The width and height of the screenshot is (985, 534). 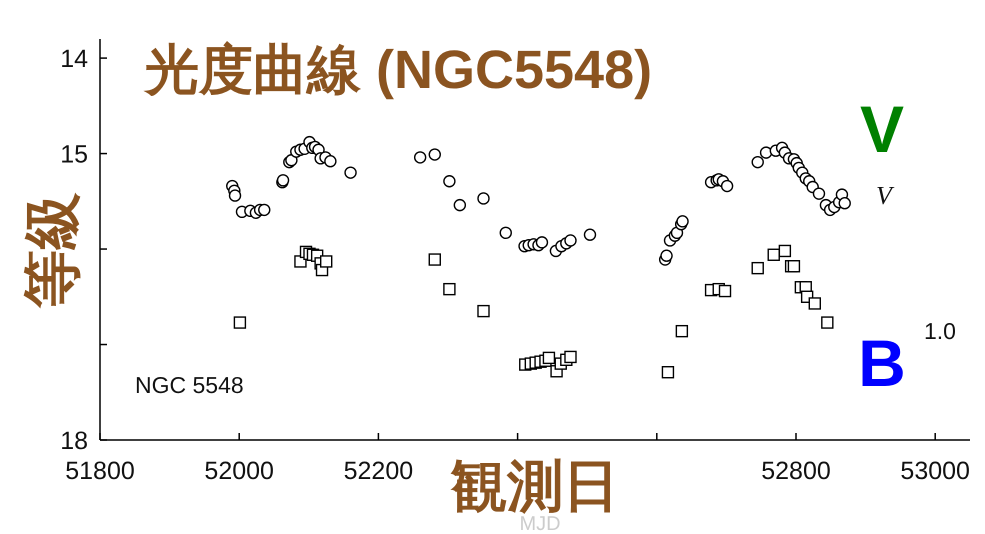 I want to click on x-tick-label: 53000, so click(x=935, y=471).